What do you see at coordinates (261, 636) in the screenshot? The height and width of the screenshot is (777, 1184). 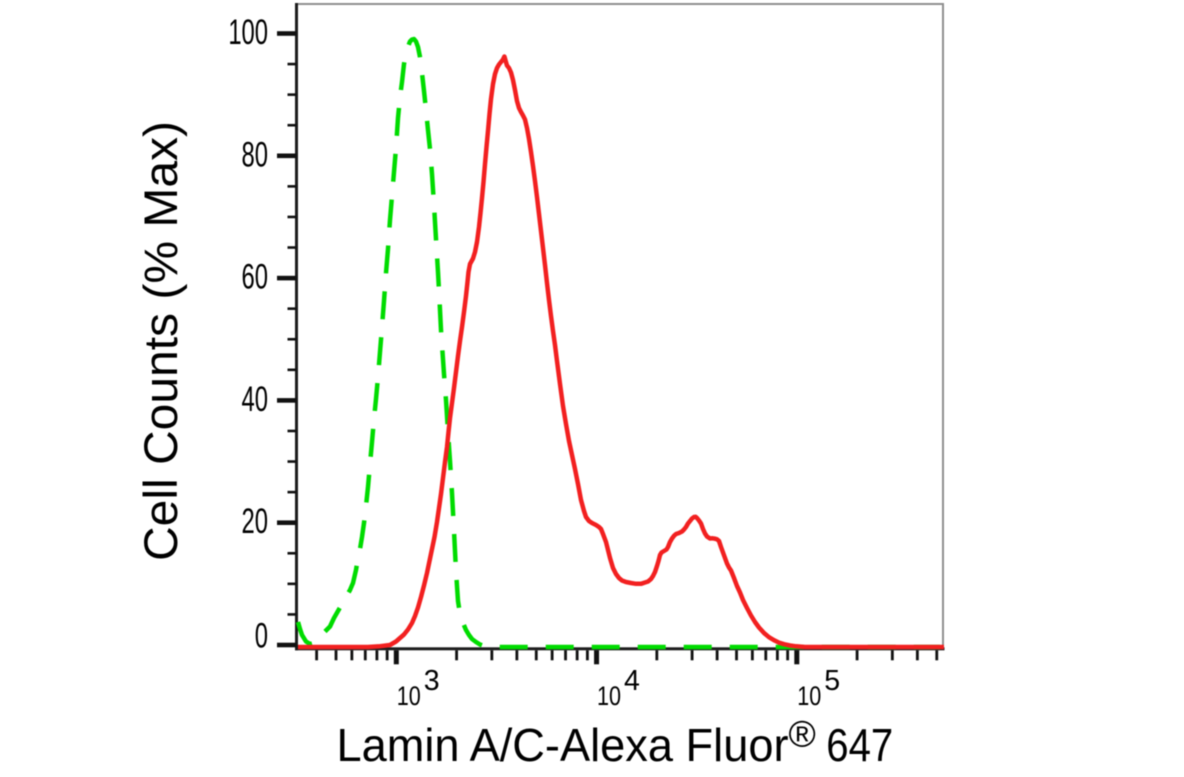 I see `svg-text: 0` at bounding box center [261, 636].